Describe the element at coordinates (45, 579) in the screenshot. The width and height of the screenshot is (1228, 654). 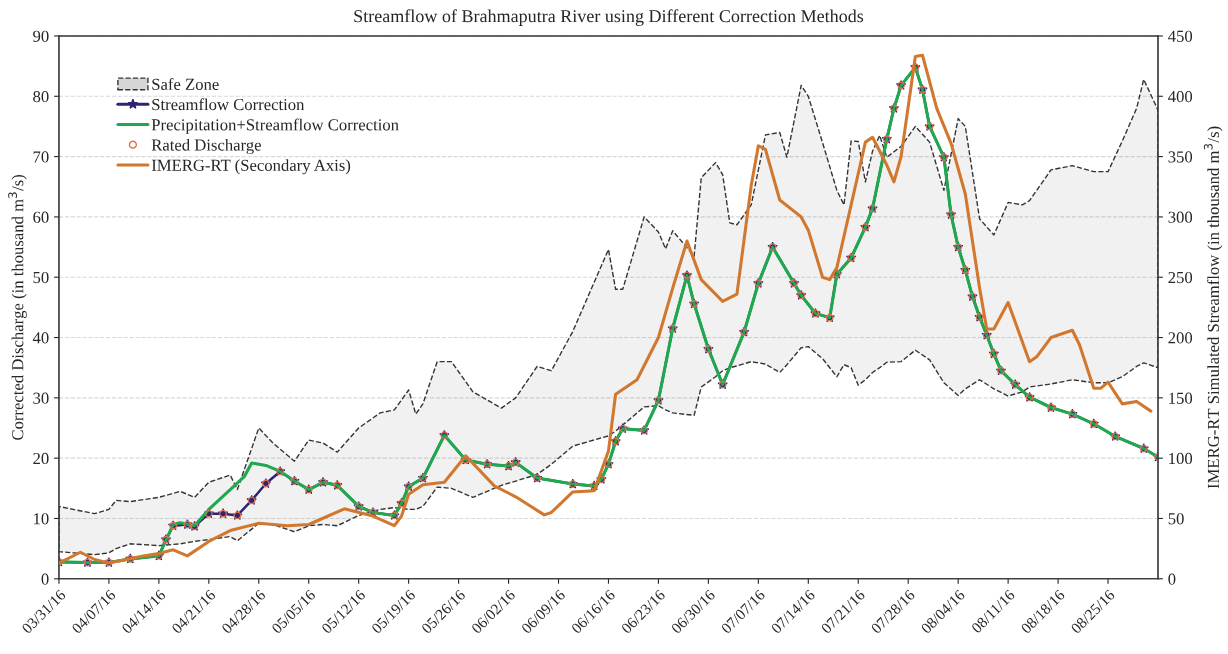
I see `y-tick-label: 0` at that location.